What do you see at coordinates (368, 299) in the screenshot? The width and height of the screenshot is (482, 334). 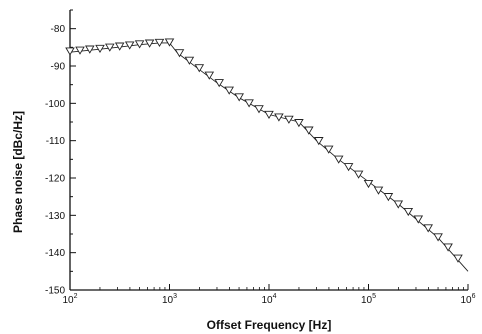 I see `x-tick-label: 10⁵` at bounding box center [368, 299].